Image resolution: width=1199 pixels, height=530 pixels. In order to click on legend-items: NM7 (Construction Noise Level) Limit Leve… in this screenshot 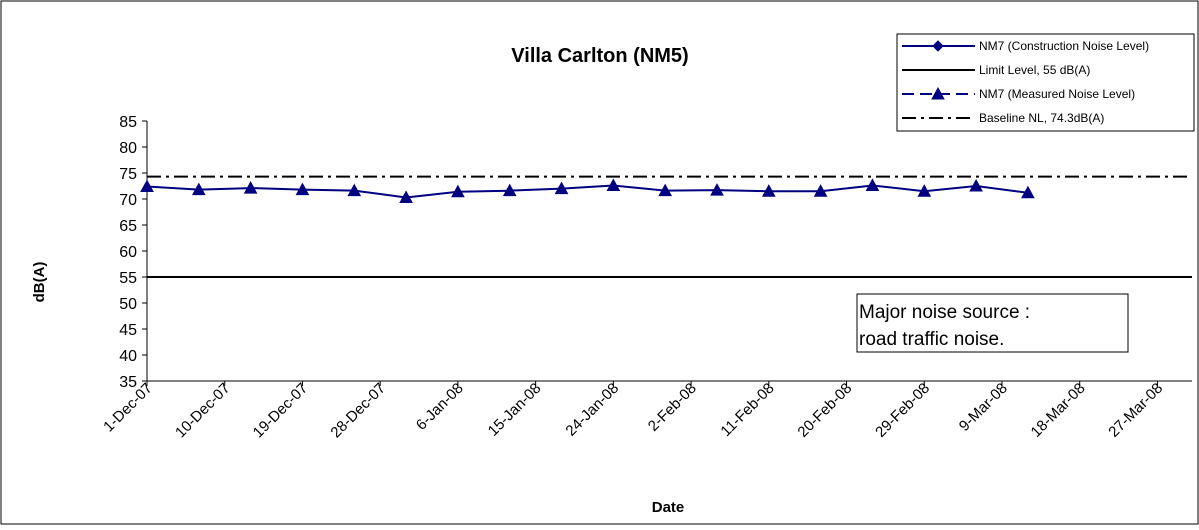, I will do `click(1025, 82)`.